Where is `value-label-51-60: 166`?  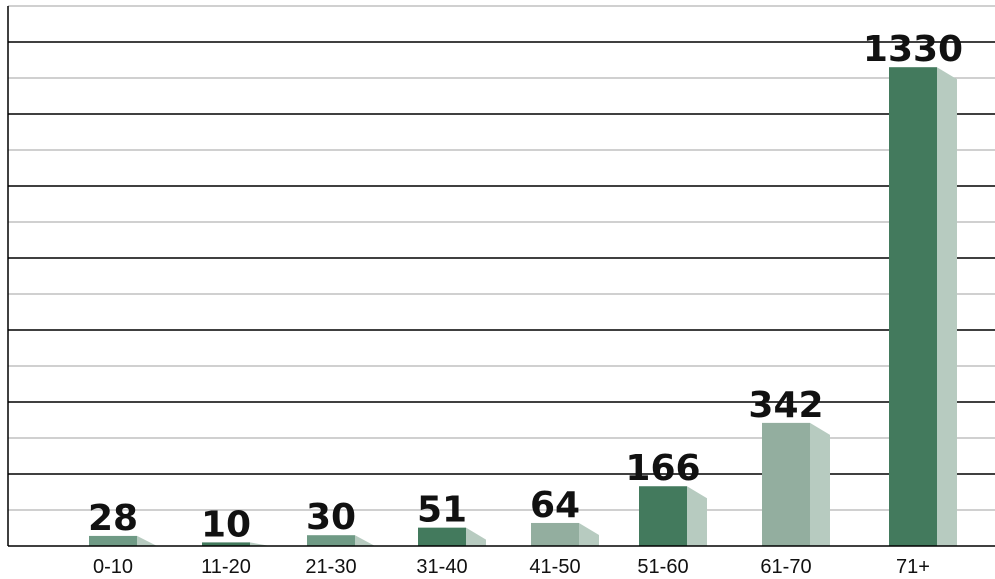 value-label-51-60: 166 is located at coordinates (662, 468).